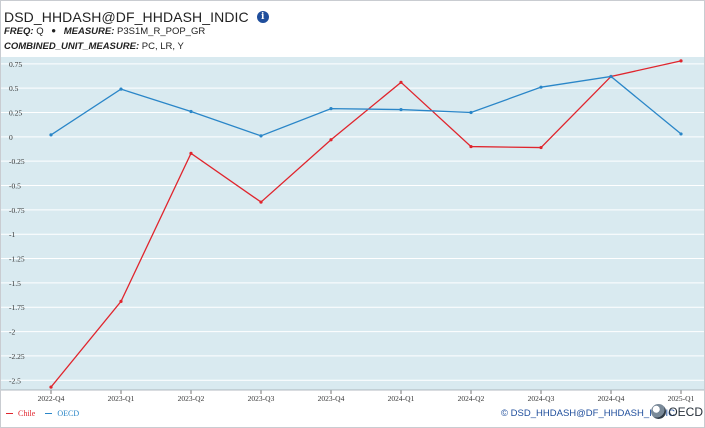  I want to click on y-tick-label: 0.5, so click(14, 88).